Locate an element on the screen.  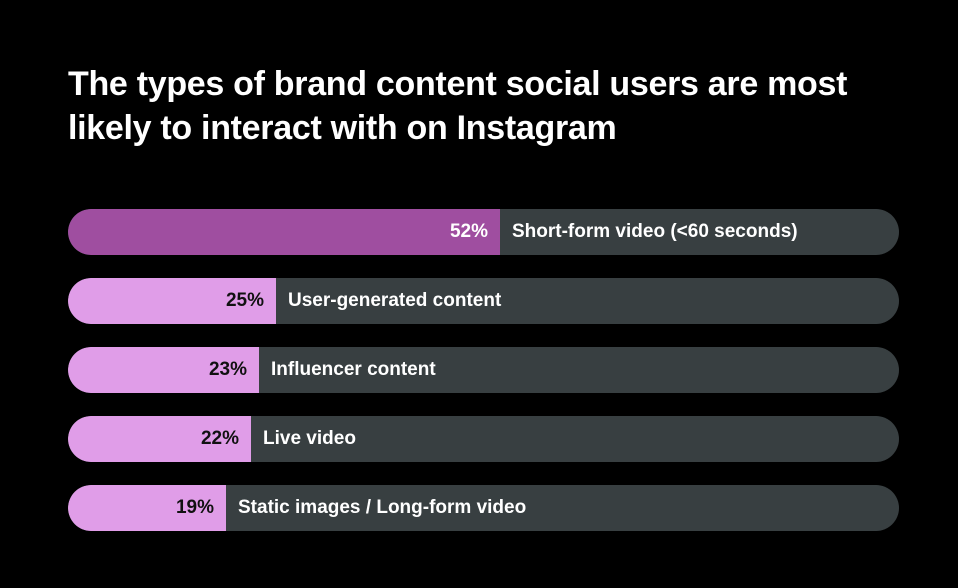
bar-value: 52% is located at coordinates (468, 231).